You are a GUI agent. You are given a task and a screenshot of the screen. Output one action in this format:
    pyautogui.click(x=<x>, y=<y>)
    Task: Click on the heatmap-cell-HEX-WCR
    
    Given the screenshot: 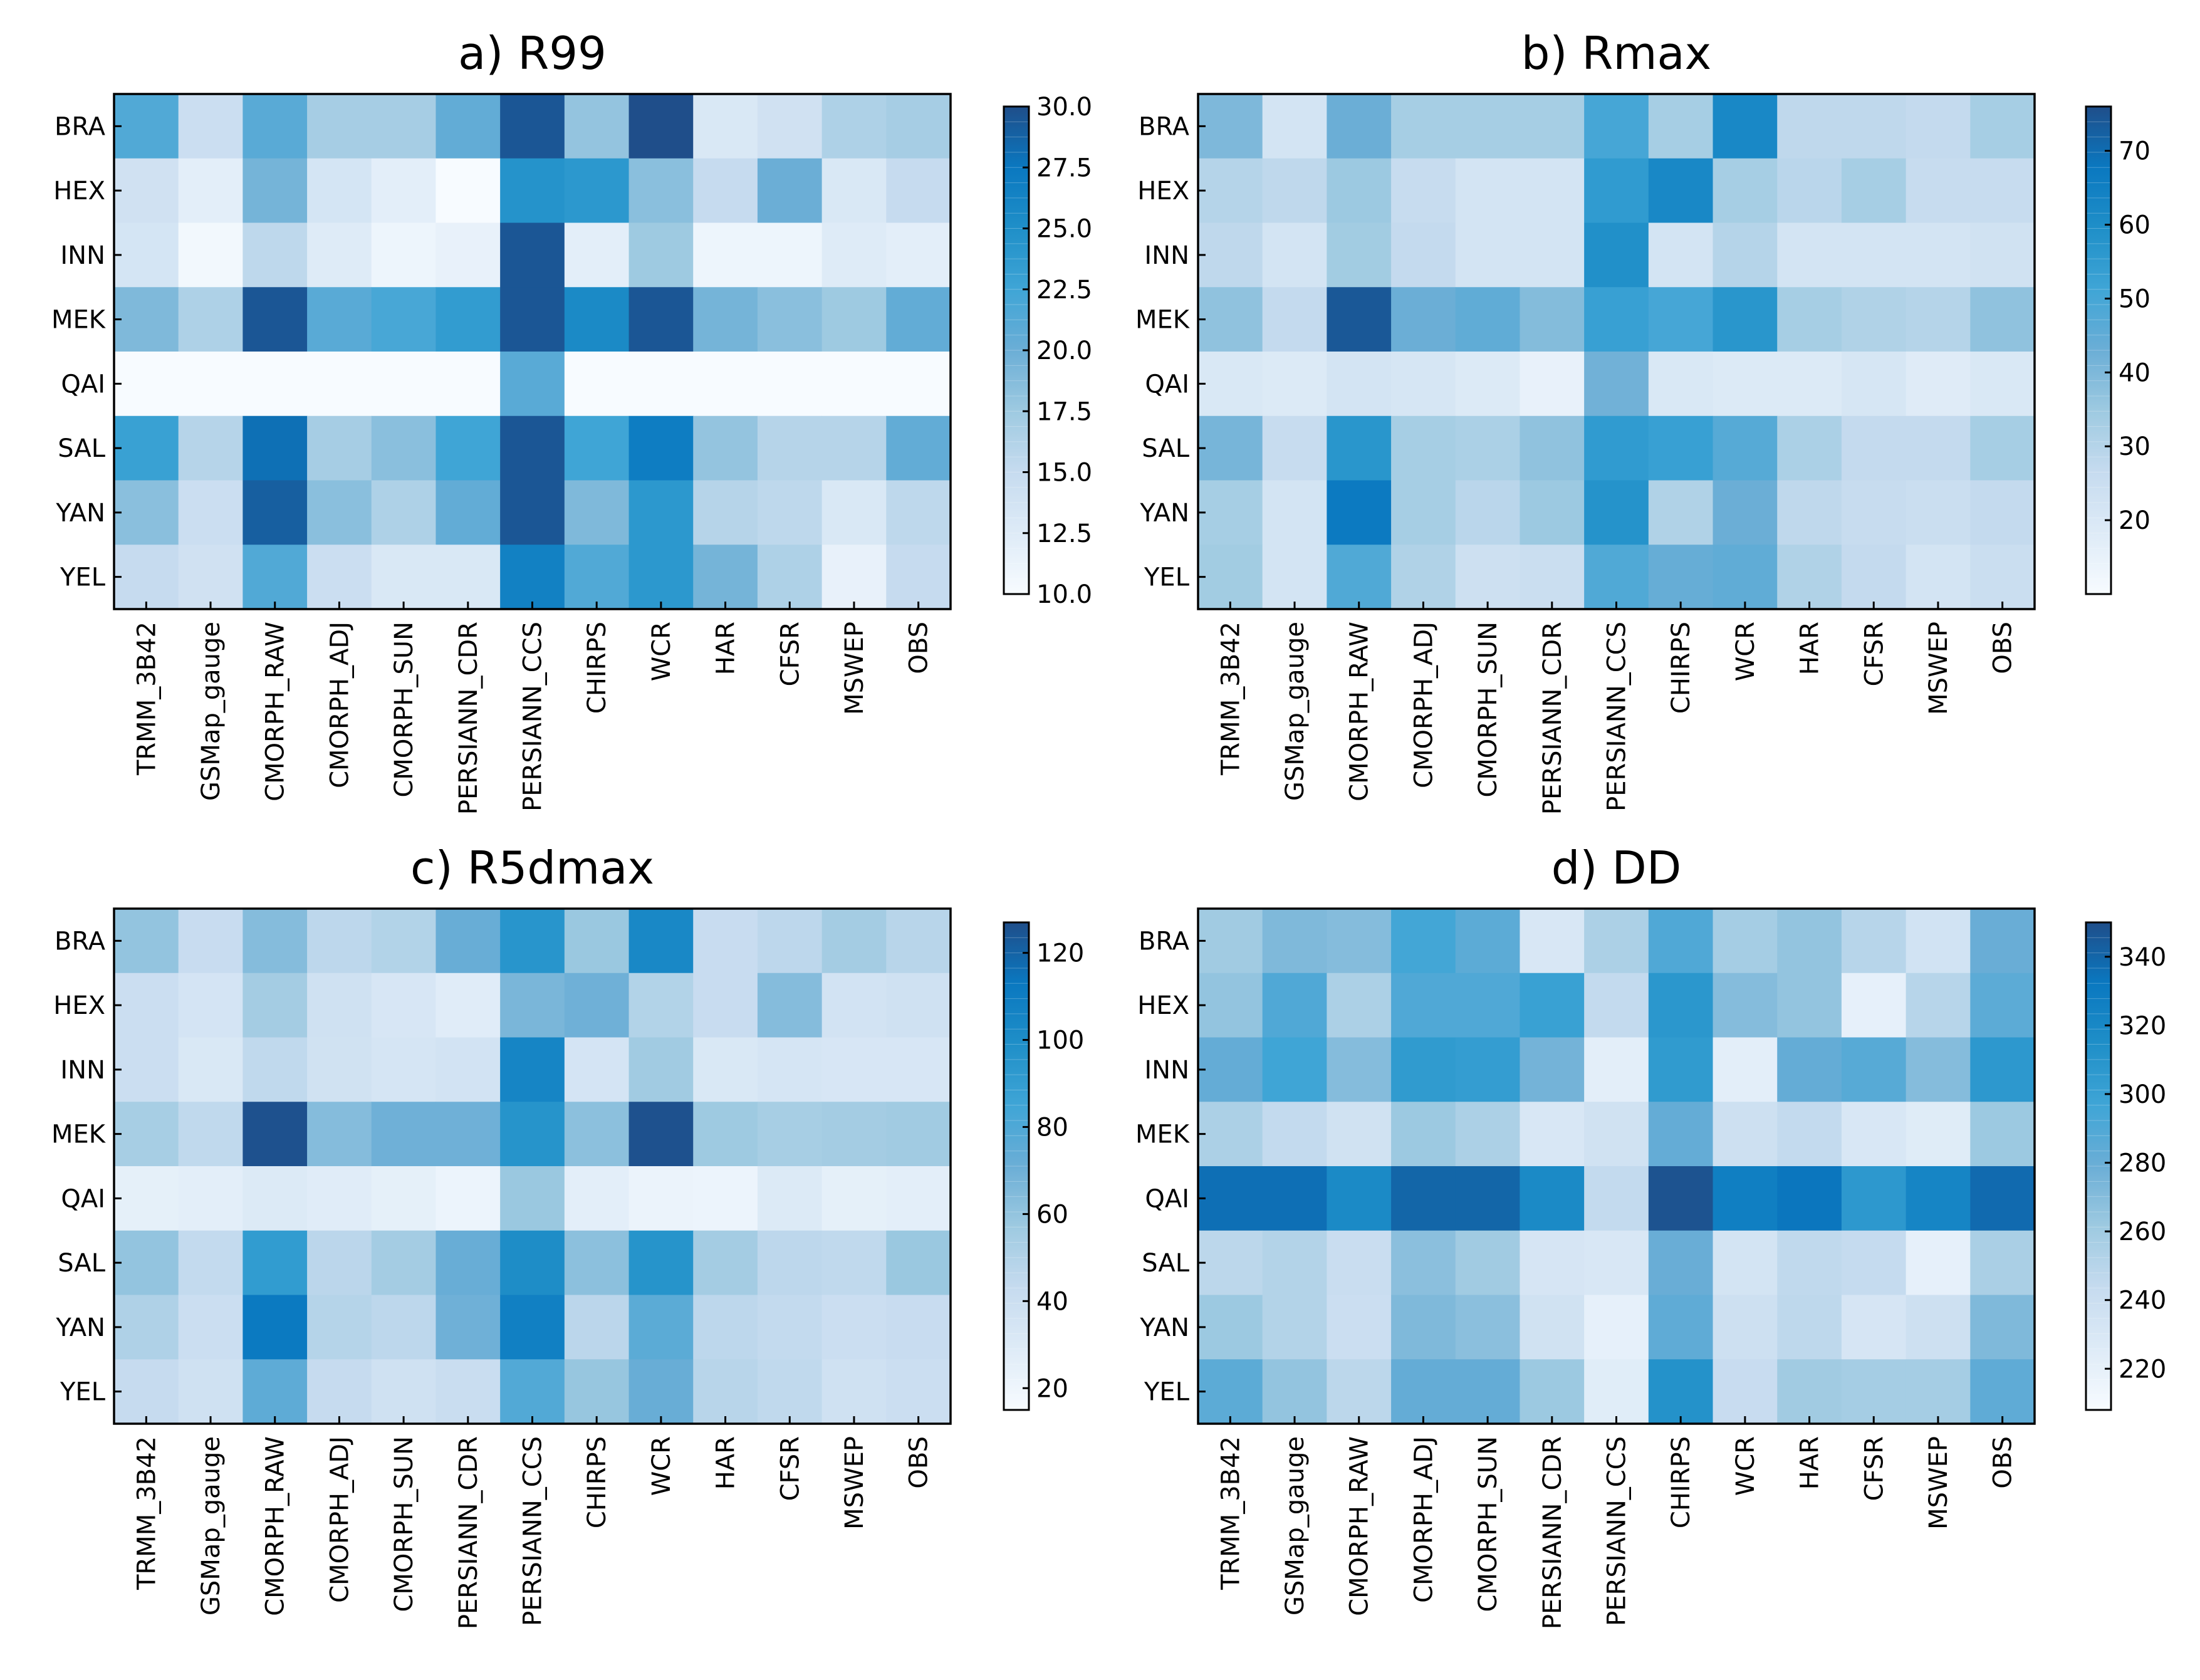 What is the action you would take?
    pyautogui.click(x=1745, y=1006)
    